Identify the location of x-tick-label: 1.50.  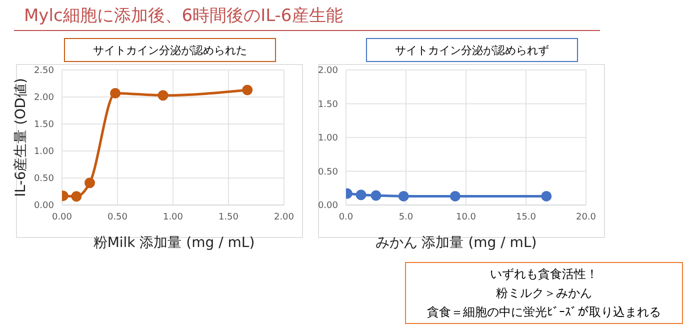
(228, 217).